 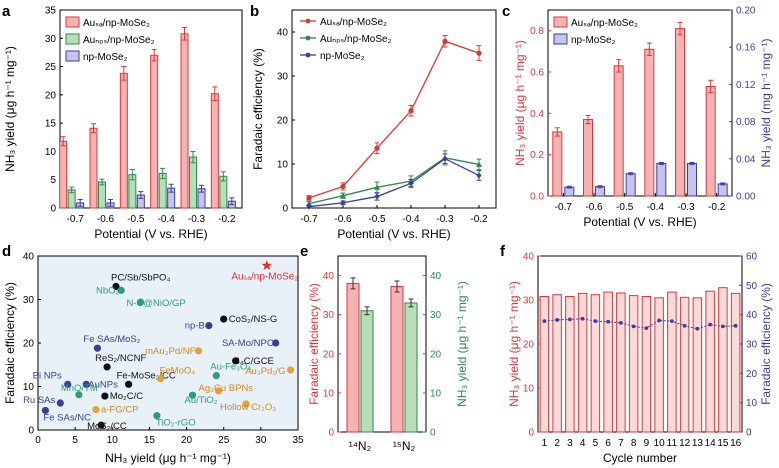 What do you see at coordinates (685, 443) in the screenshot?
I see `panel-f-x-tick-label: 12` at bounding box center [685, 443].